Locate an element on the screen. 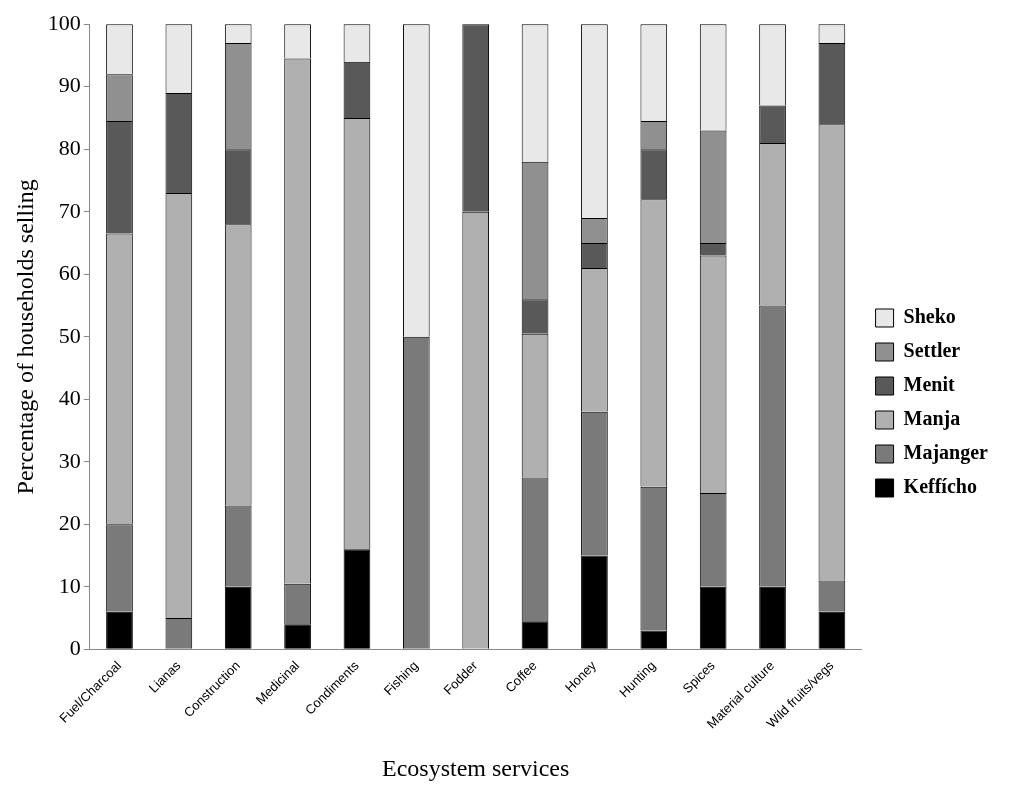 The height and width of the screenshot is (797, 1020). y-tick-label: 100 is located at coordinates (64, 22).